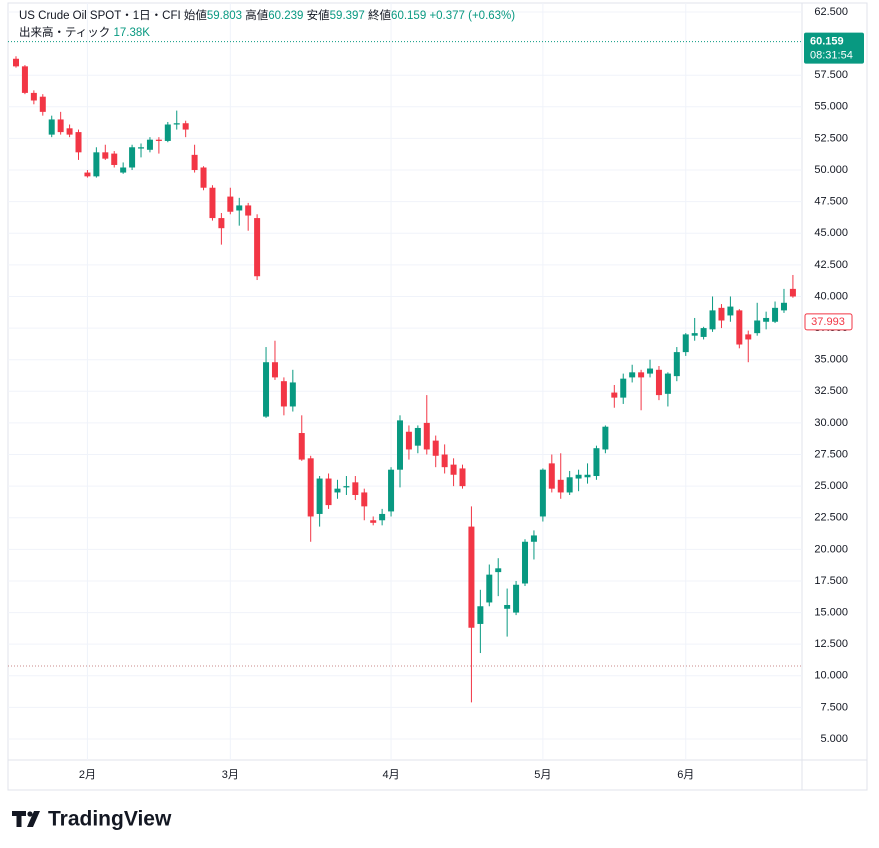 This screenshot has width=879, height=848. What do you see at coordinates (831, 107) in the screenshot?
I see `y-tick-label: 55.000` at bounding box center [831, 107].